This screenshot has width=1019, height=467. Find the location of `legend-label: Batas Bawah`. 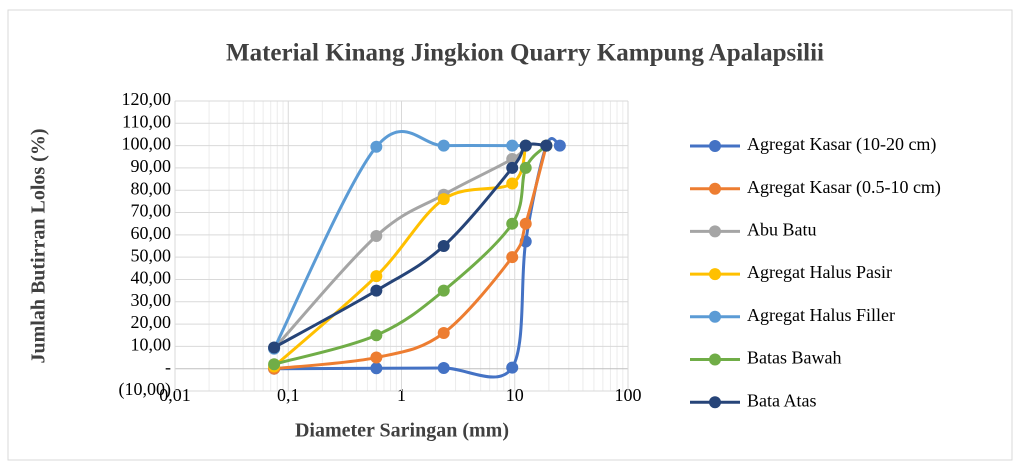

legend-label: Batas Bawah is located at coordinates (794, 358).